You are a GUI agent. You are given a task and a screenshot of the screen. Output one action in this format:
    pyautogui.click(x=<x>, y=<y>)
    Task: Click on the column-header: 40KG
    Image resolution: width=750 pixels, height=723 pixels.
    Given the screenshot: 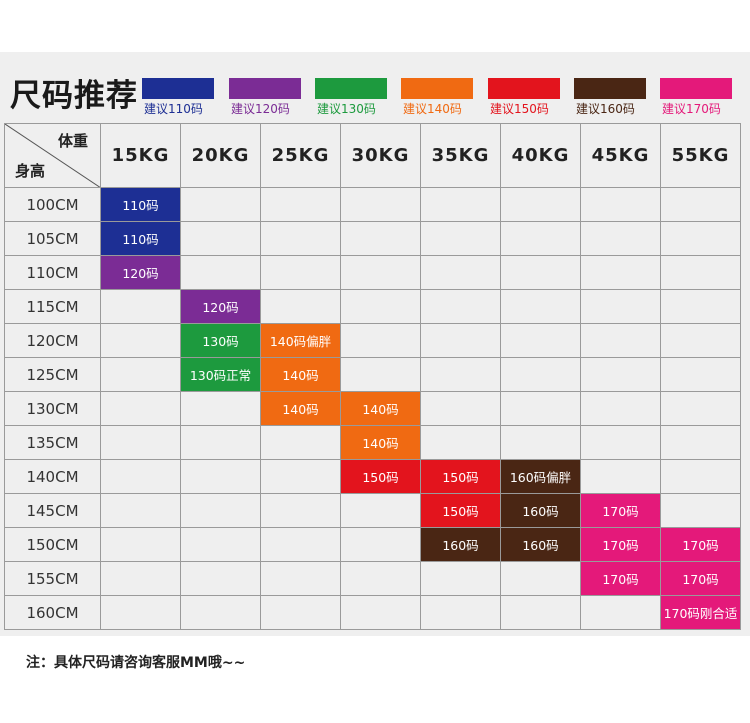 What is the action you would take?
    pyautogui.click(x=541, y=156)
    